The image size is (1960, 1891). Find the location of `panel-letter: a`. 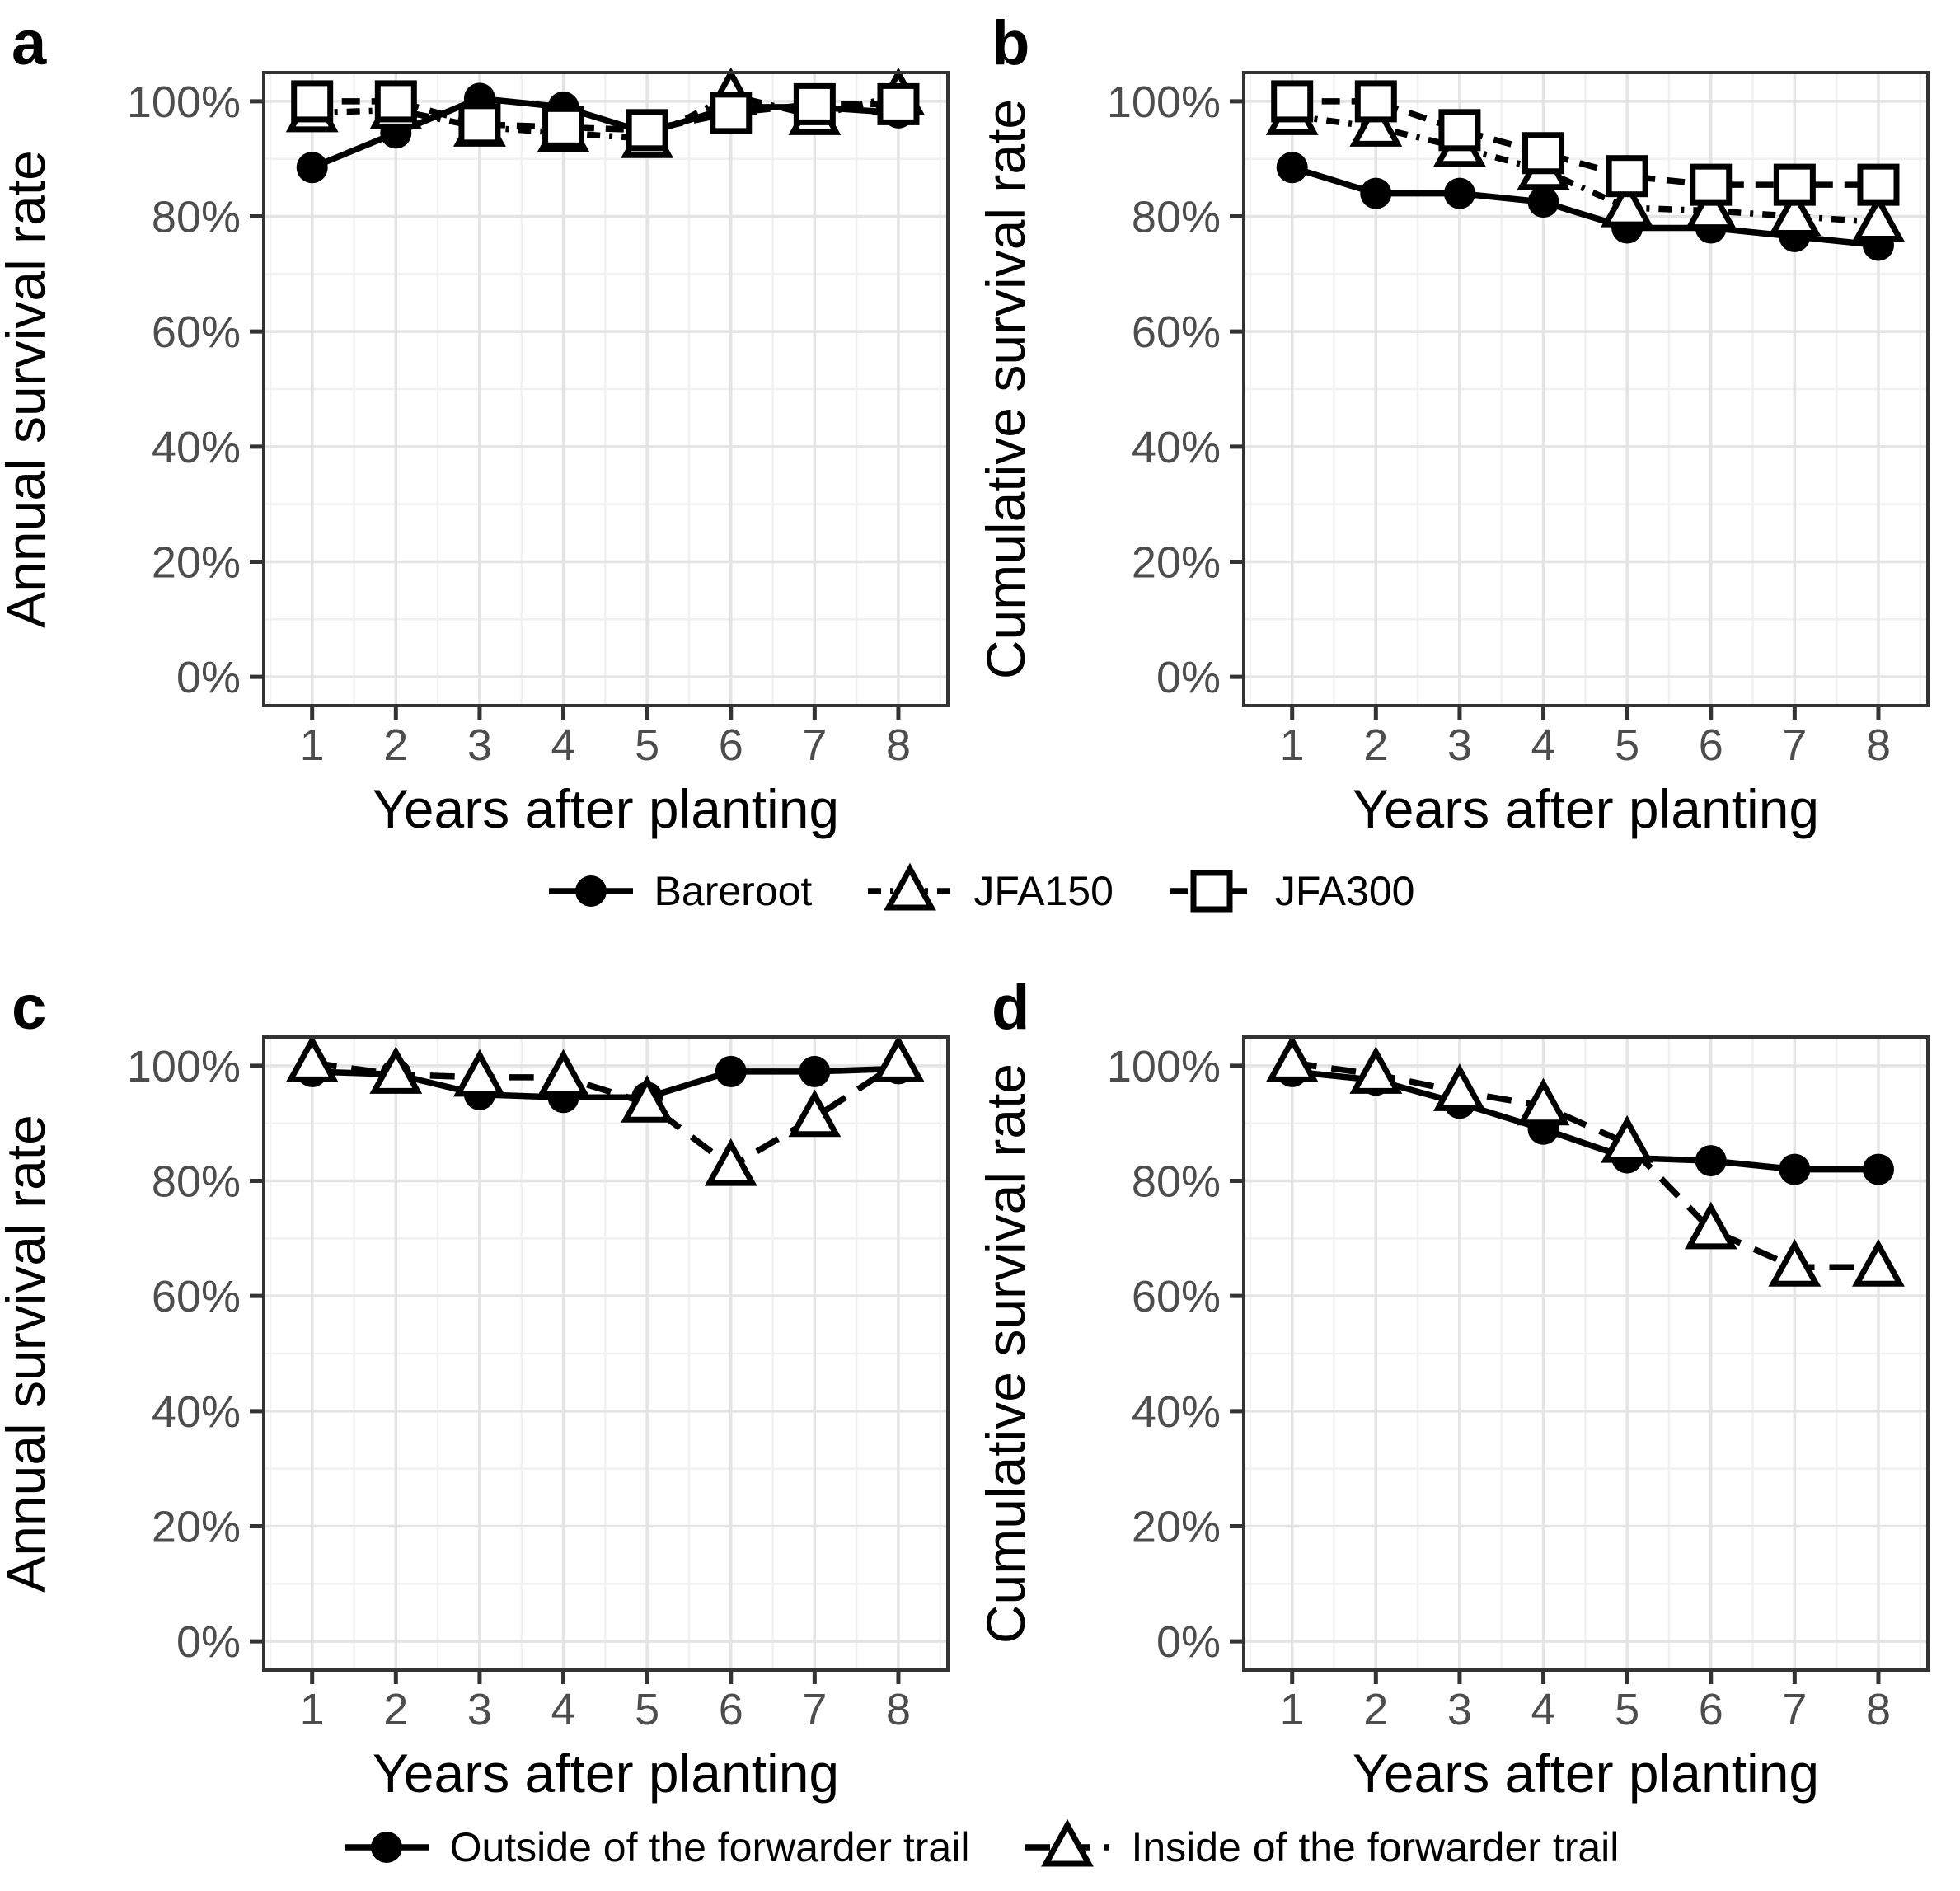

panel-letter: a is located at coordinates (30, 43).